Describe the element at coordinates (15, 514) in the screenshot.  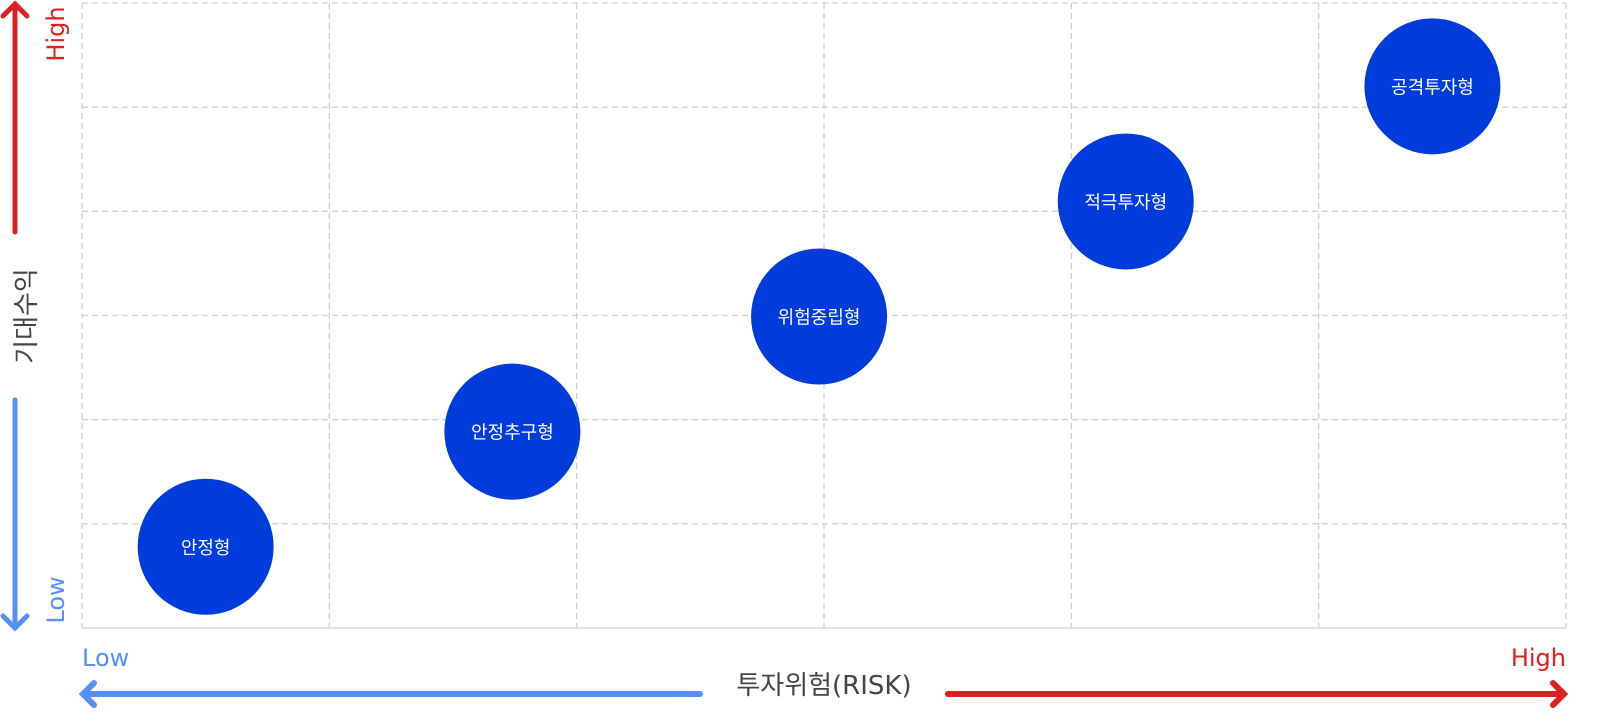
I see `y-axis-low-arrow` at that location.